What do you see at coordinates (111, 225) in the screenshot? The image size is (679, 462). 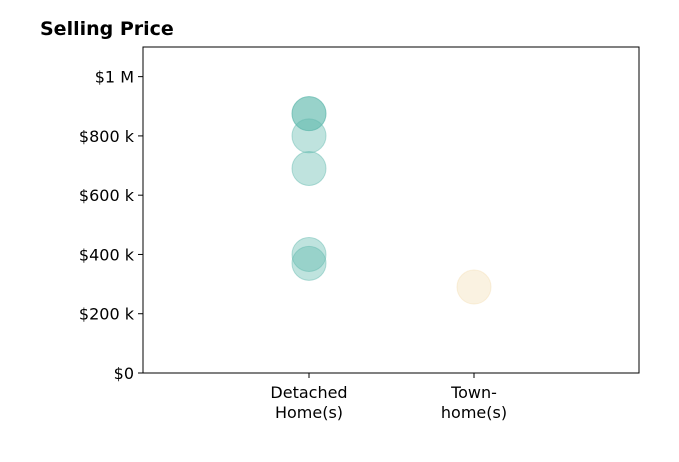 I see `y-axis: $0 $200 k $400 k $600 k $800 k $1 M` at bounding box center [111, 225].